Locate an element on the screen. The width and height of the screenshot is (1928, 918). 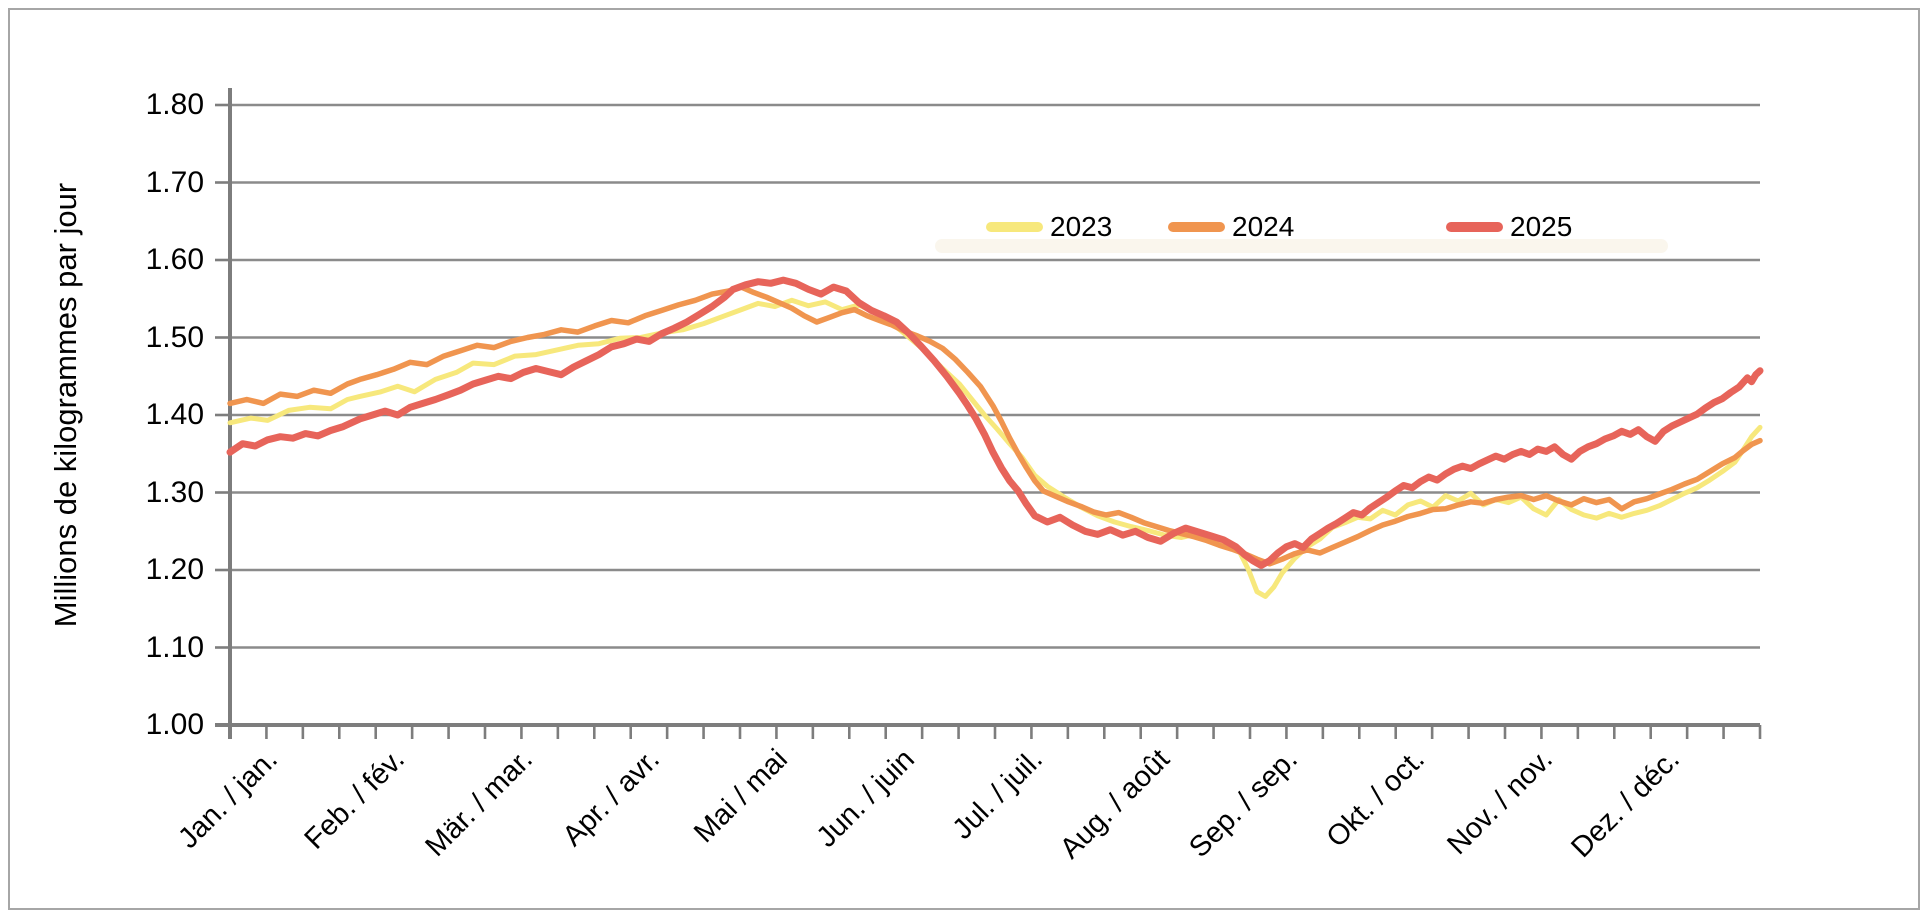
legend-item-2025: 2025 is located at coordinates (1509, 227).